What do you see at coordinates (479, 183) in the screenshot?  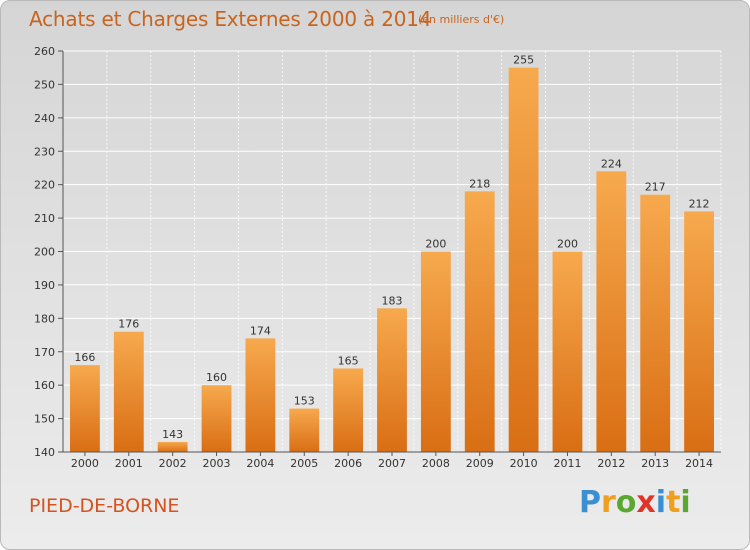 I see `data-label: 218` at bounding box center [479, 183].